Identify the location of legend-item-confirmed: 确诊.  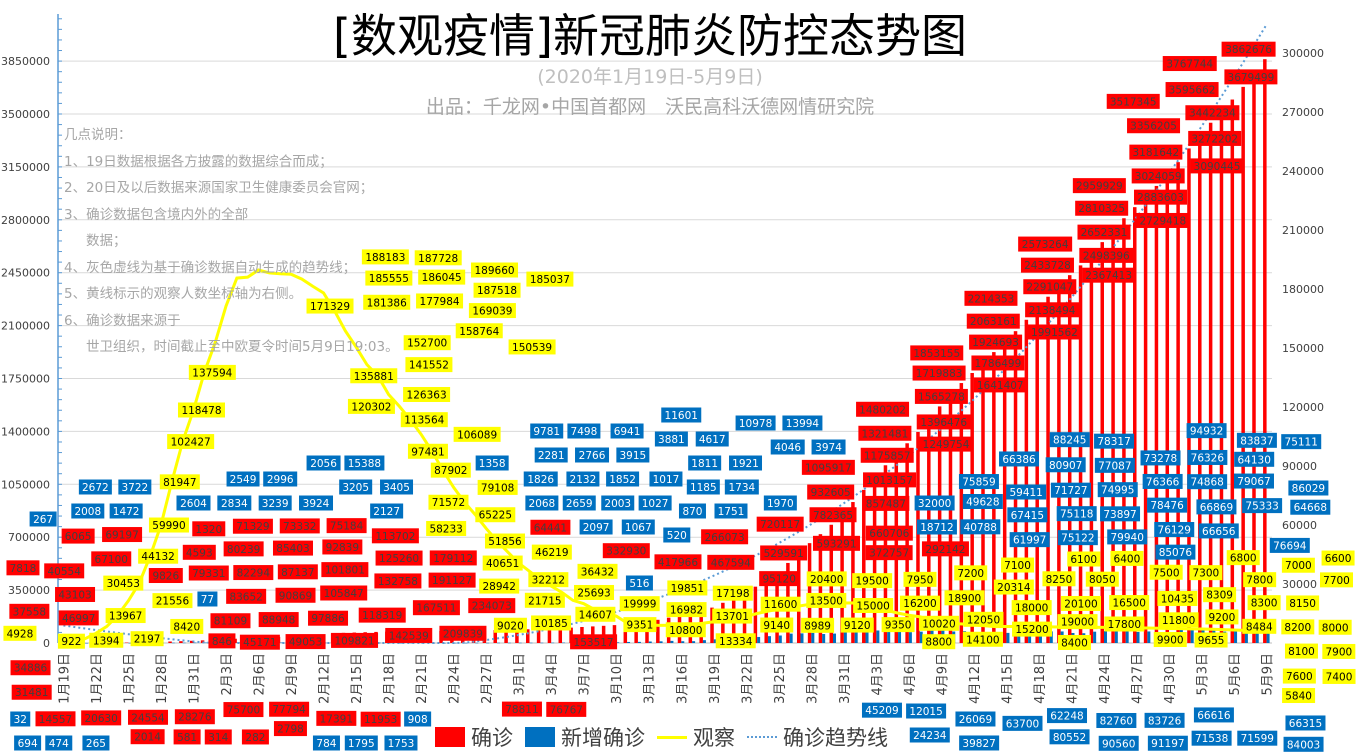
(474, 737).